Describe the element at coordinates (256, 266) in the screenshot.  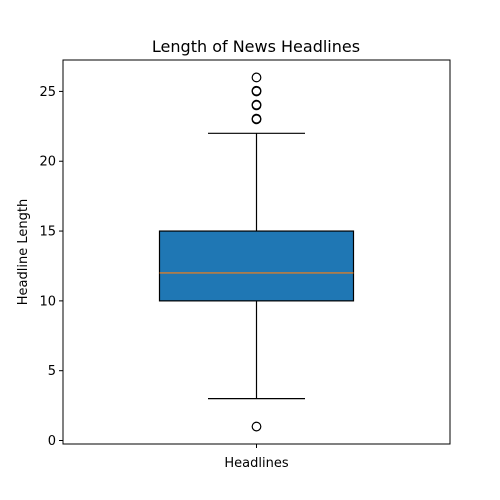
I see `iqr-box` at that location.